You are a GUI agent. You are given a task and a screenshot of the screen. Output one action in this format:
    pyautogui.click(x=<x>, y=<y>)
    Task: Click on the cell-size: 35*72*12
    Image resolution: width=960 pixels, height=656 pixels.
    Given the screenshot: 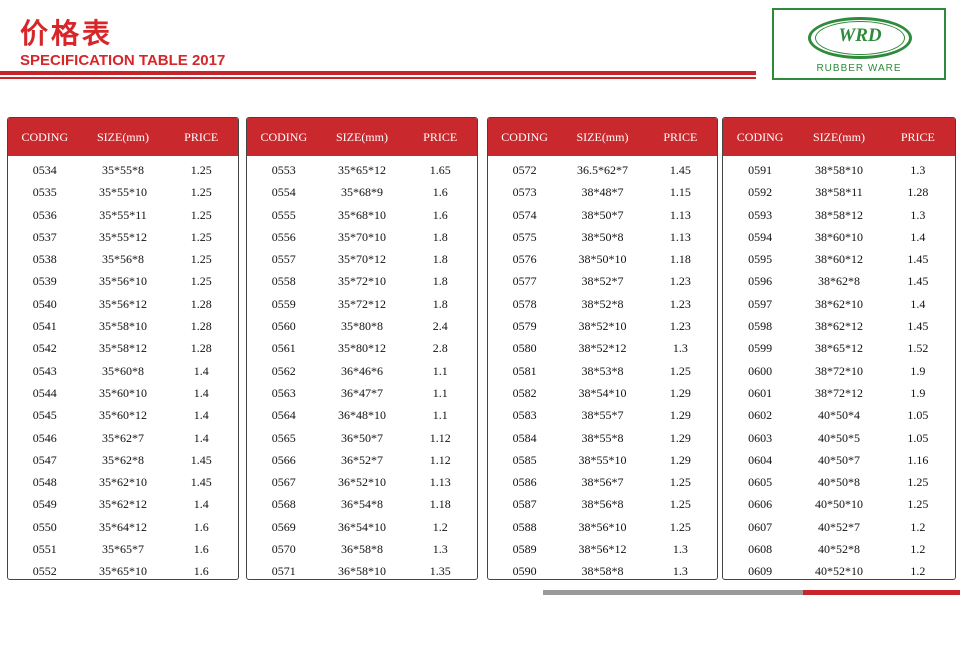 What is the action you would take?
    pyautogui.click(x=361, y=303)
    